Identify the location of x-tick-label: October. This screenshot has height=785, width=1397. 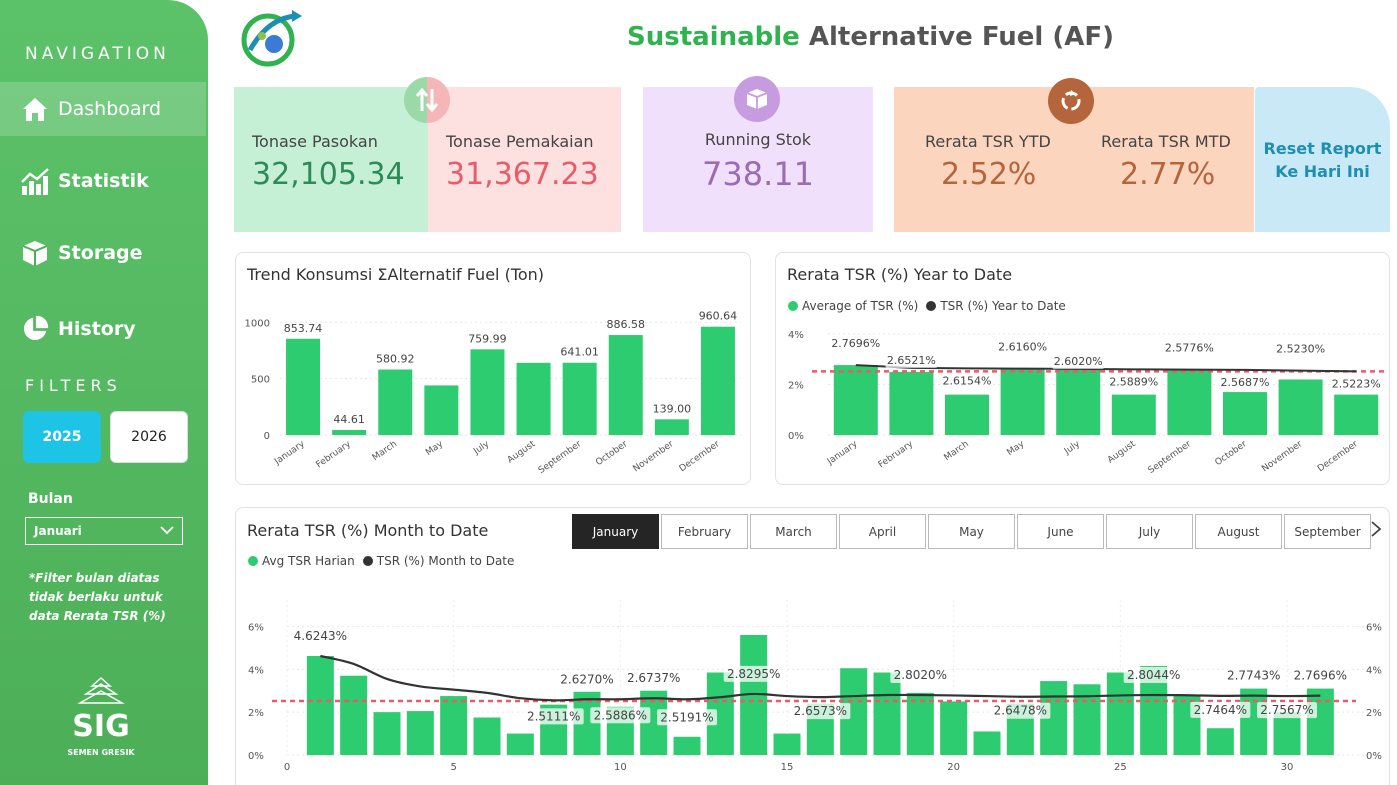
(611, 453).